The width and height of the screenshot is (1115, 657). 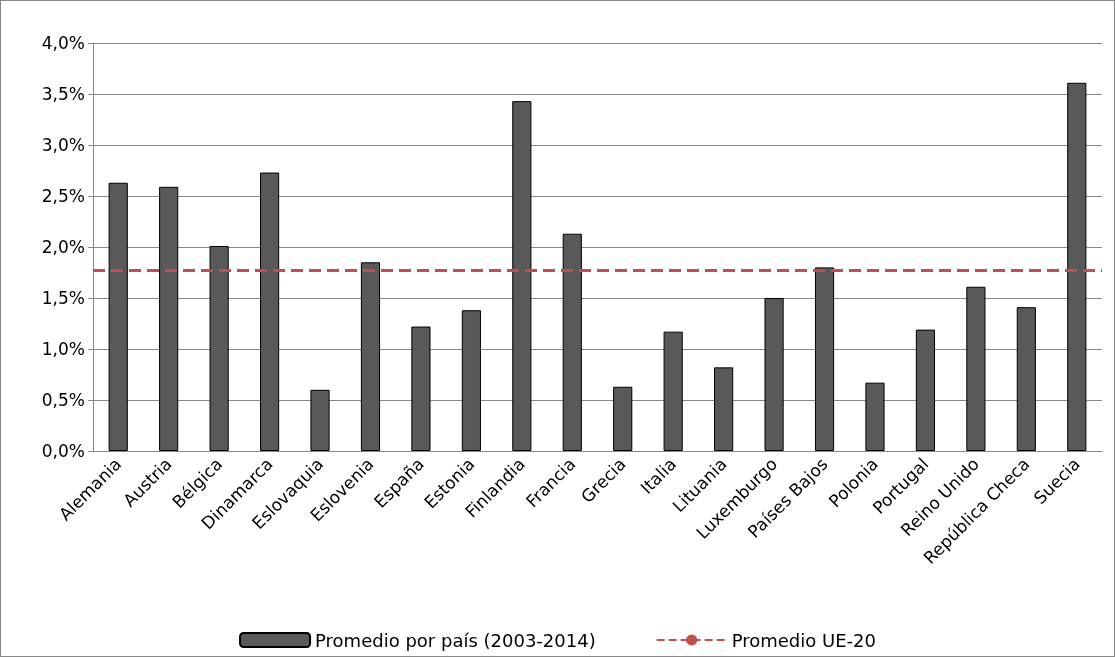 I want to click on y-tick-label: 0,5%, so click(x=63, y=400).